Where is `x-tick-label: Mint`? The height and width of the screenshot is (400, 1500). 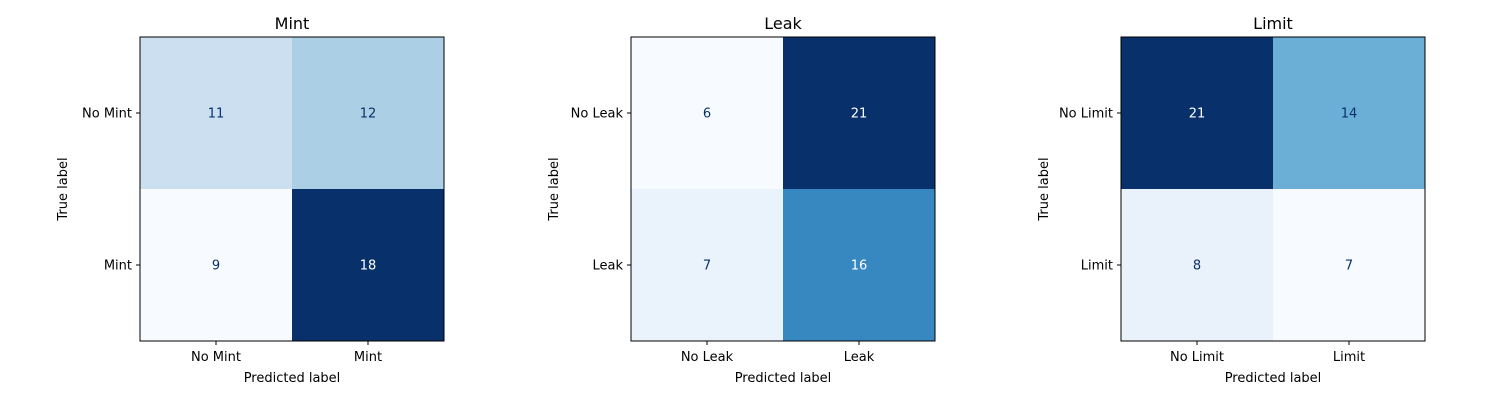
x-tick-label: Mint is located at coordinates (368, 357).